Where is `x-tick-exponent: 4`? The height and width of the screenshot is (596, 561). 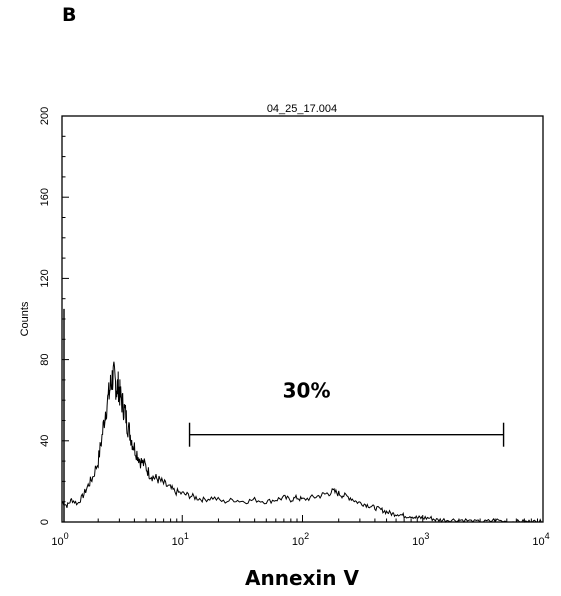 x-tick-exponent: 4 is located at coordinates (547, 536).